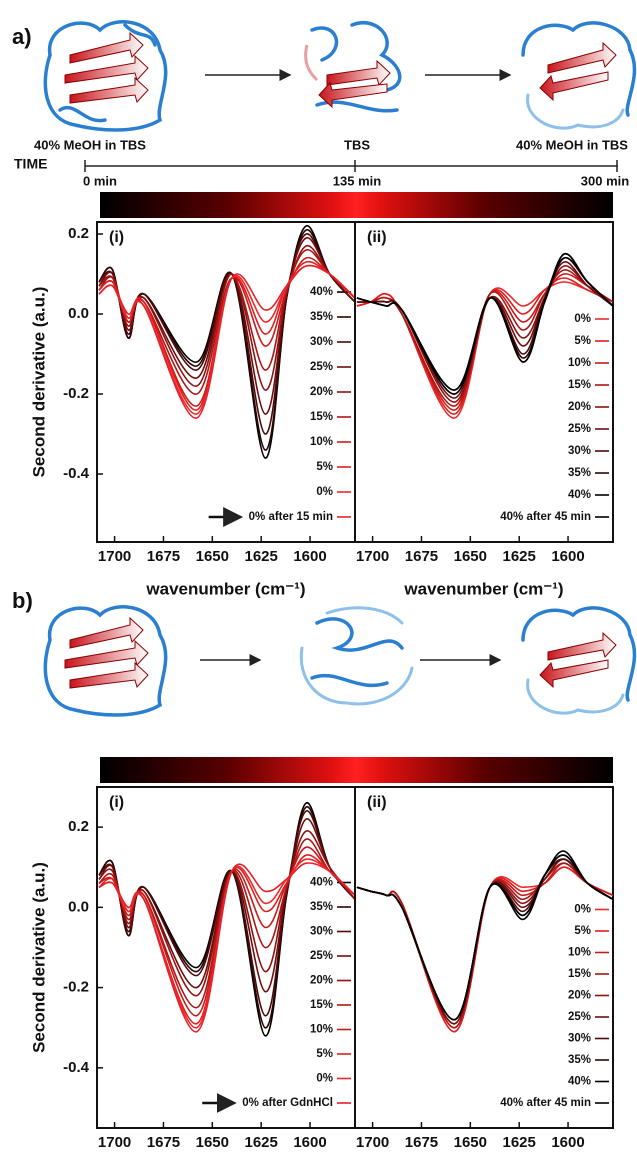  What do you see at coordinates (100, 180) in the screenshot?
I see `time-tick-label: 0 min` at bounding box center [100, 180].